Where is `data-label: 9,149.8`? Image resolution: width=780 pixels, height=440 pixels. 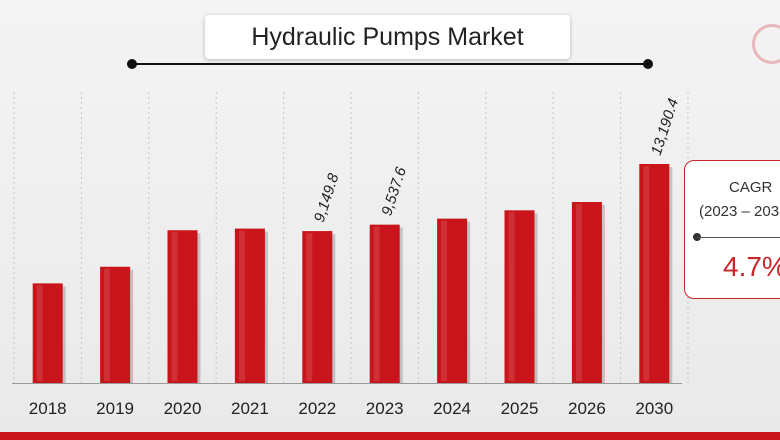 data-label: 9,149.8 is located at coordinates (327, 197).